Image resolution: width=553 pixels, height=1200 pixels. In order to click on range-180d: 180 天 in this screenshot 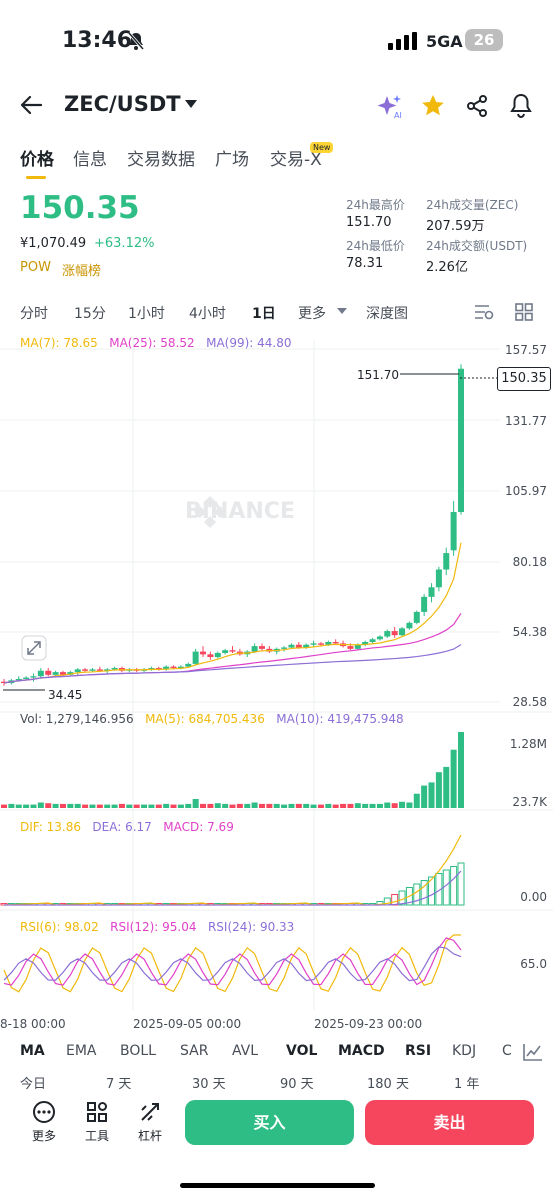, I will do `click(388, 1084)`.